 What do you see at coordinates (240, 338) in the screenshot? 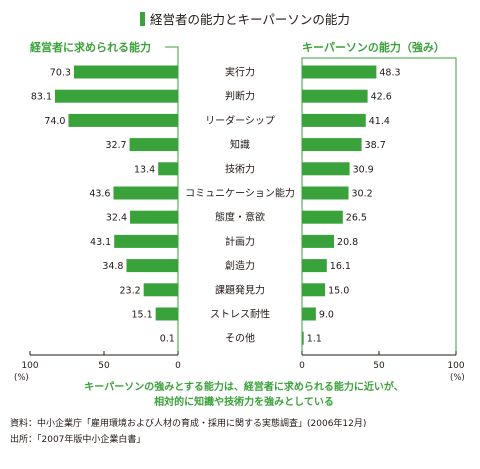
I see `category-label: その他` at bounding box center [240, 338].